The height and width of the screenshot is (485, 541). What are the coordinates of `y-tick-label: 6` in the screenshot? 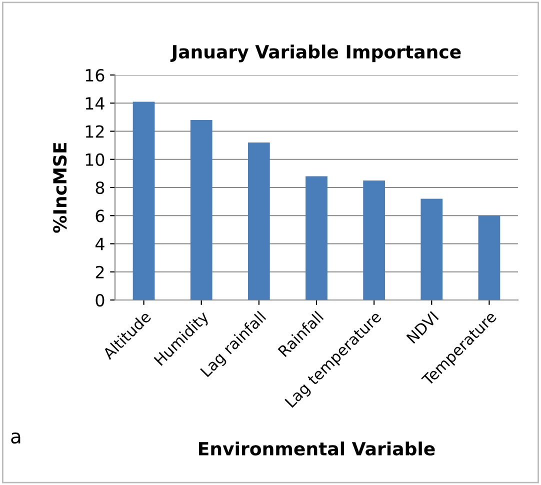 It's located at (100, 216).